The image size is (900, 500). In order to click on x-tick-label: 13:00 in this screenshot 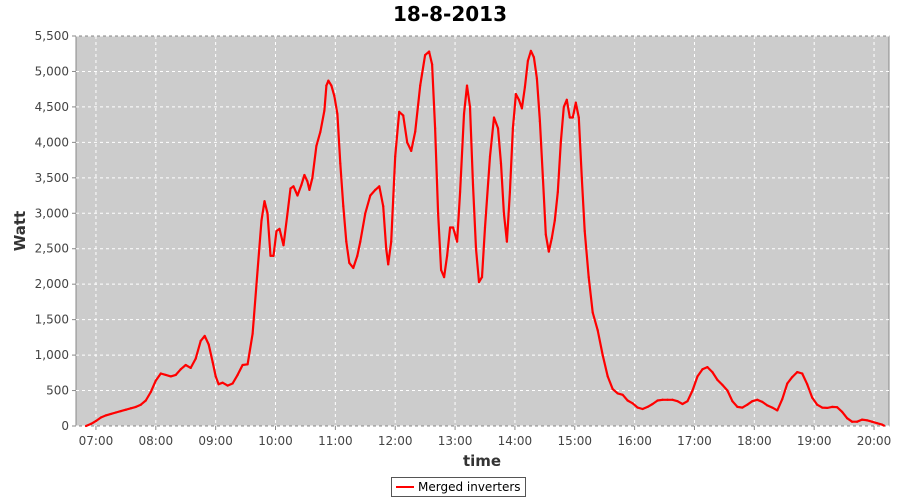, I will do `click(455, 441)`.